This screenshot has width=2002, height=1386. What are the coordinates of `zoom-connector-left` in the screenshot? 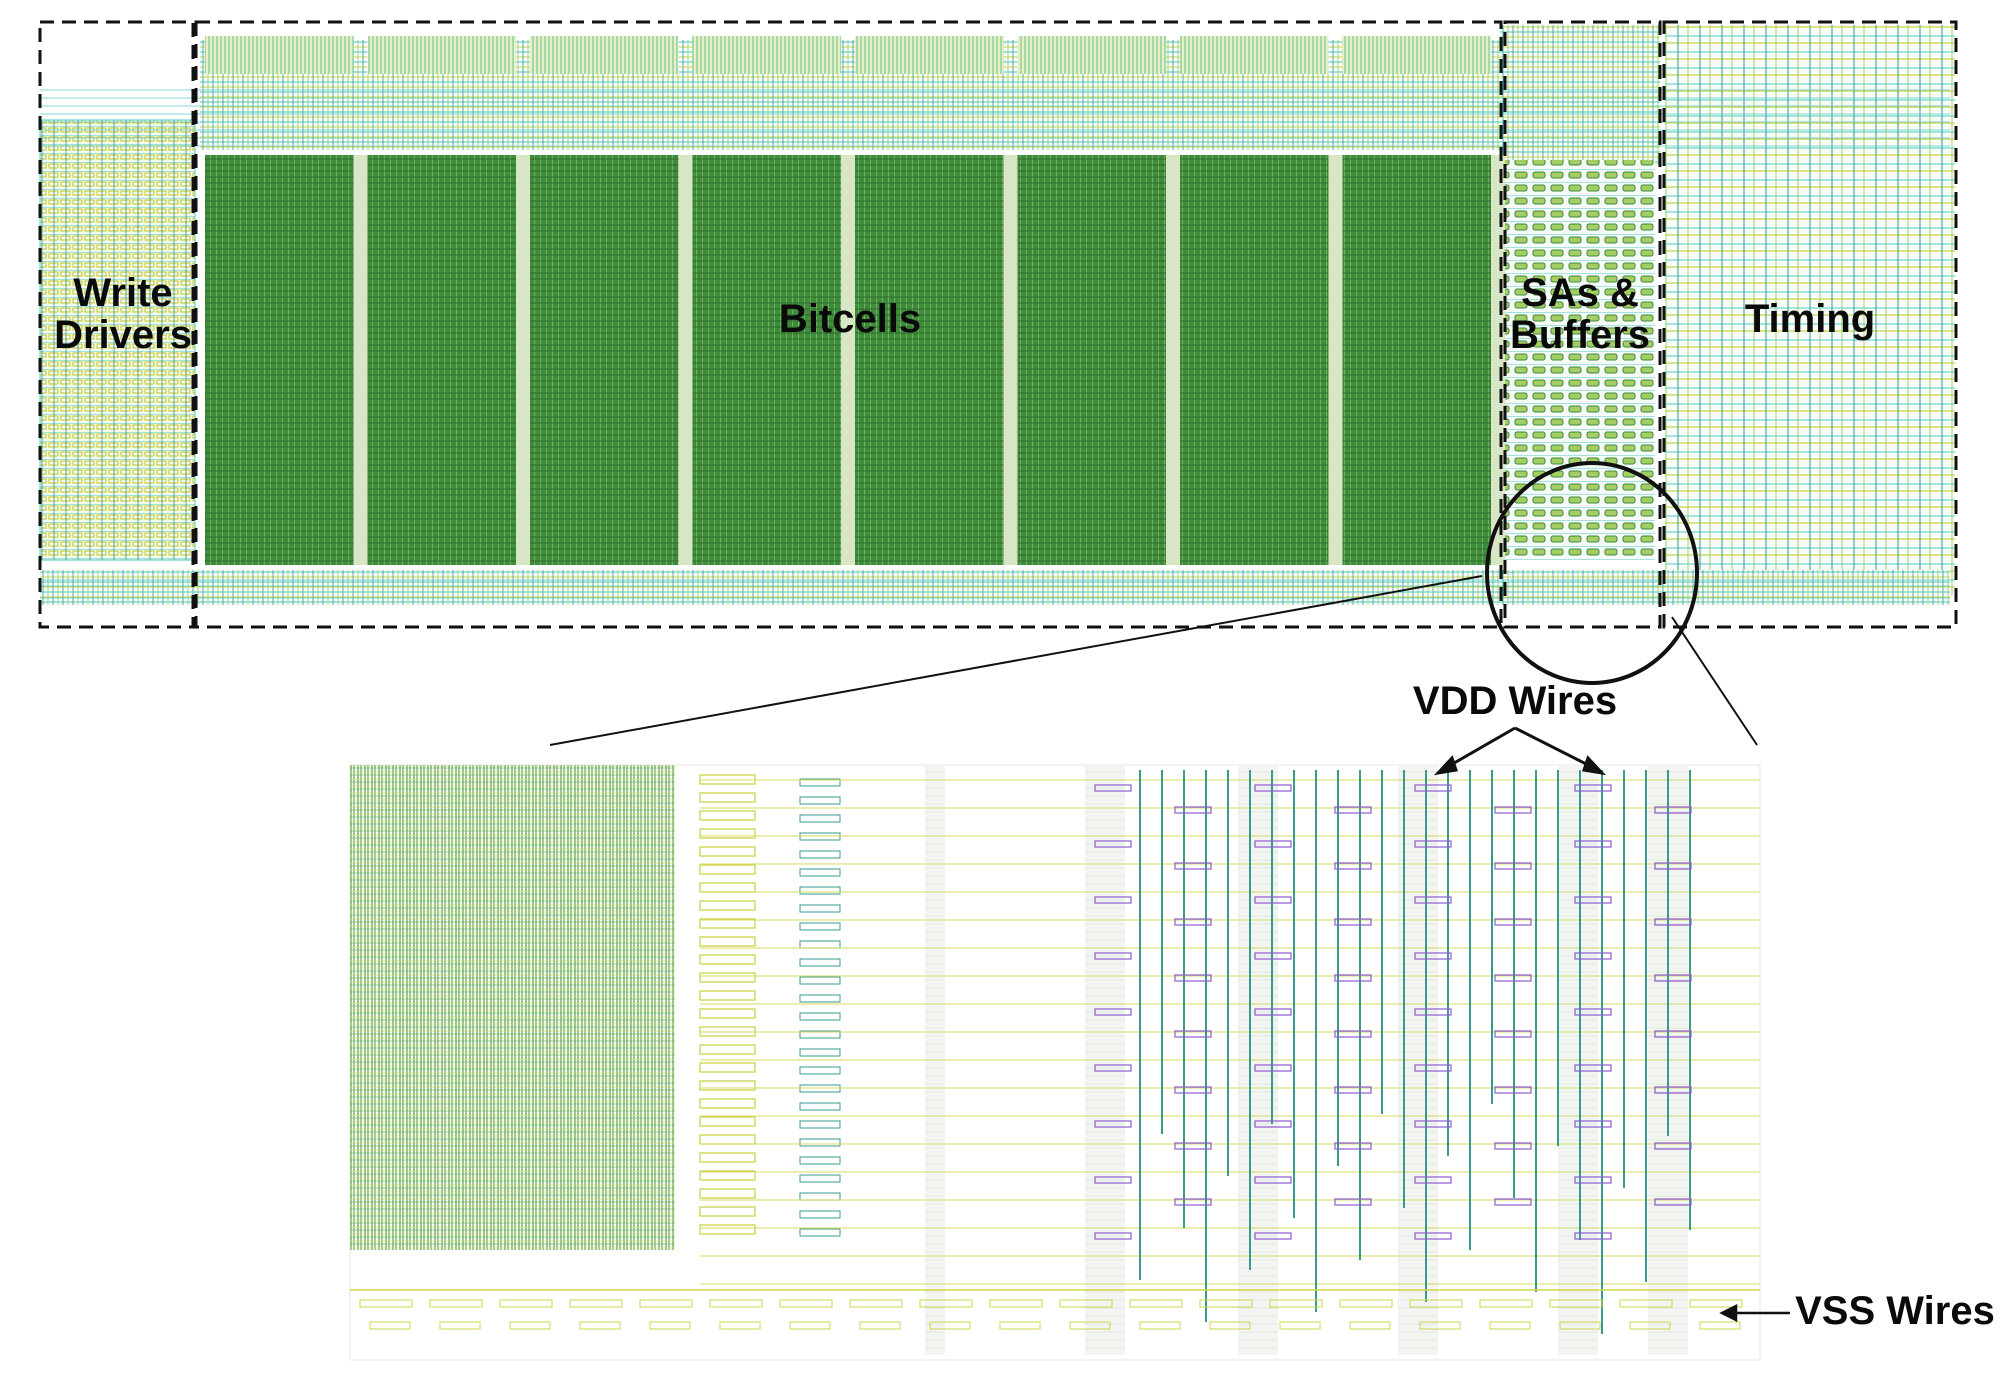 It's located at (1016, 660).